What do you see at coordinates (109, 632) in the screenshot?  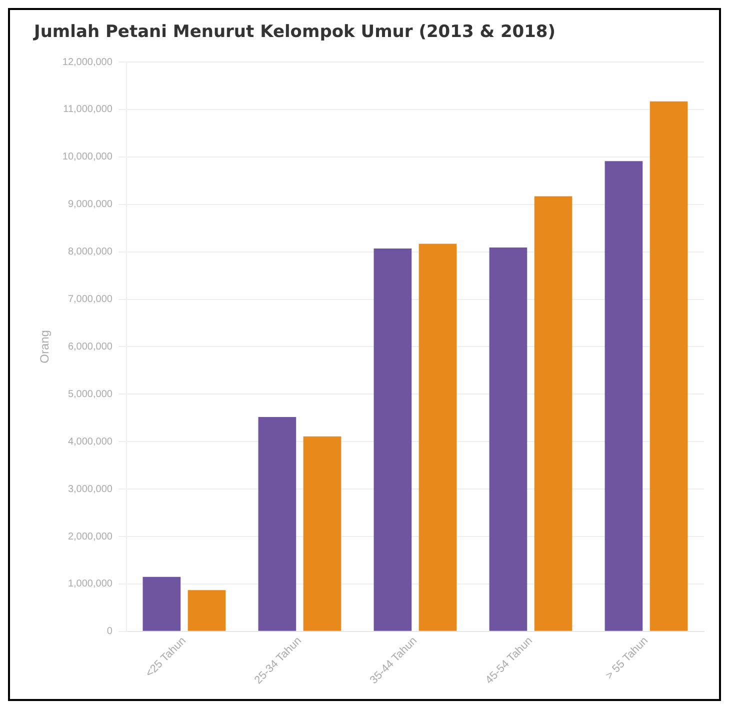 I see `y-tick-label: 0` at bounding box center [109, 632].